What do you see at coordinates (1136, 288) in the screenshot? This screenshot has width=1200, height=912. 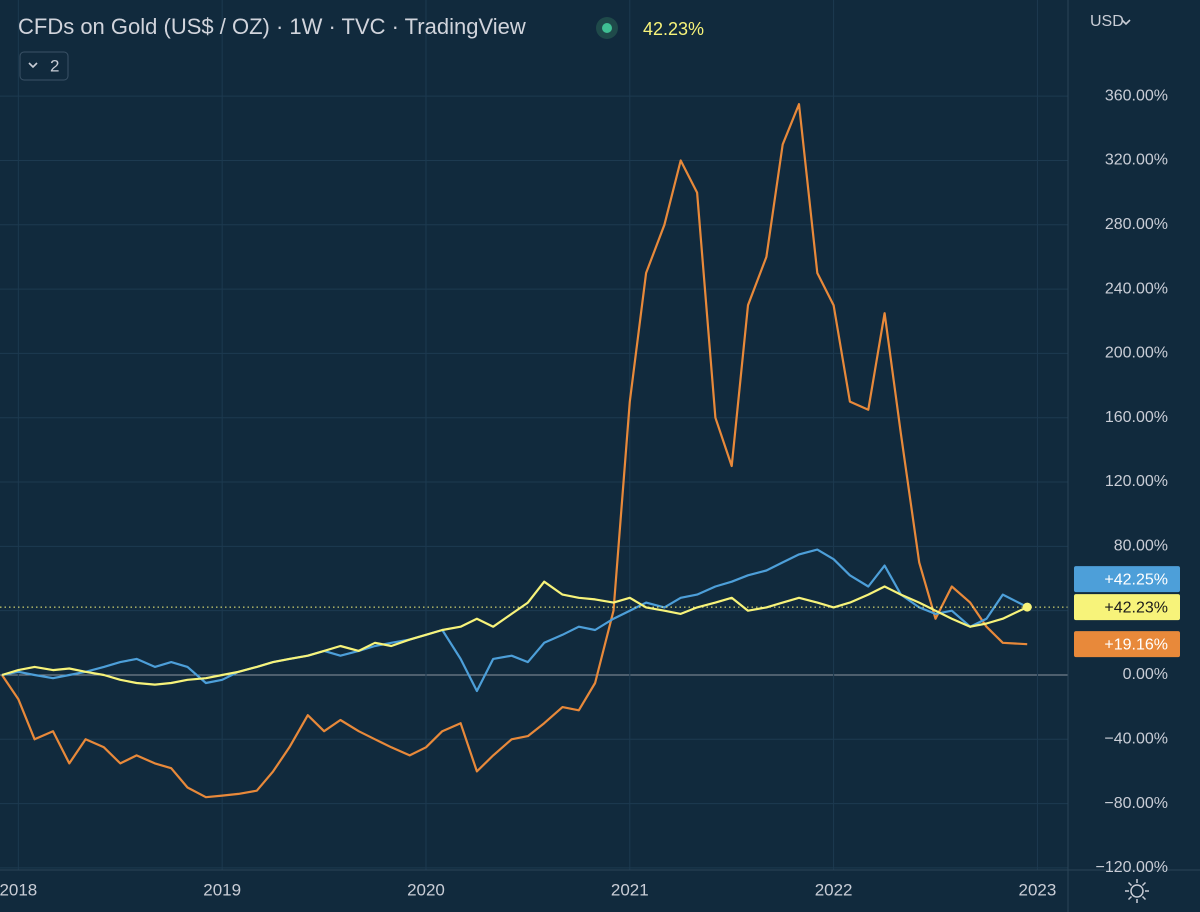 I see `y-tick-label: 240.00%` at bounding box center [1136, 288].